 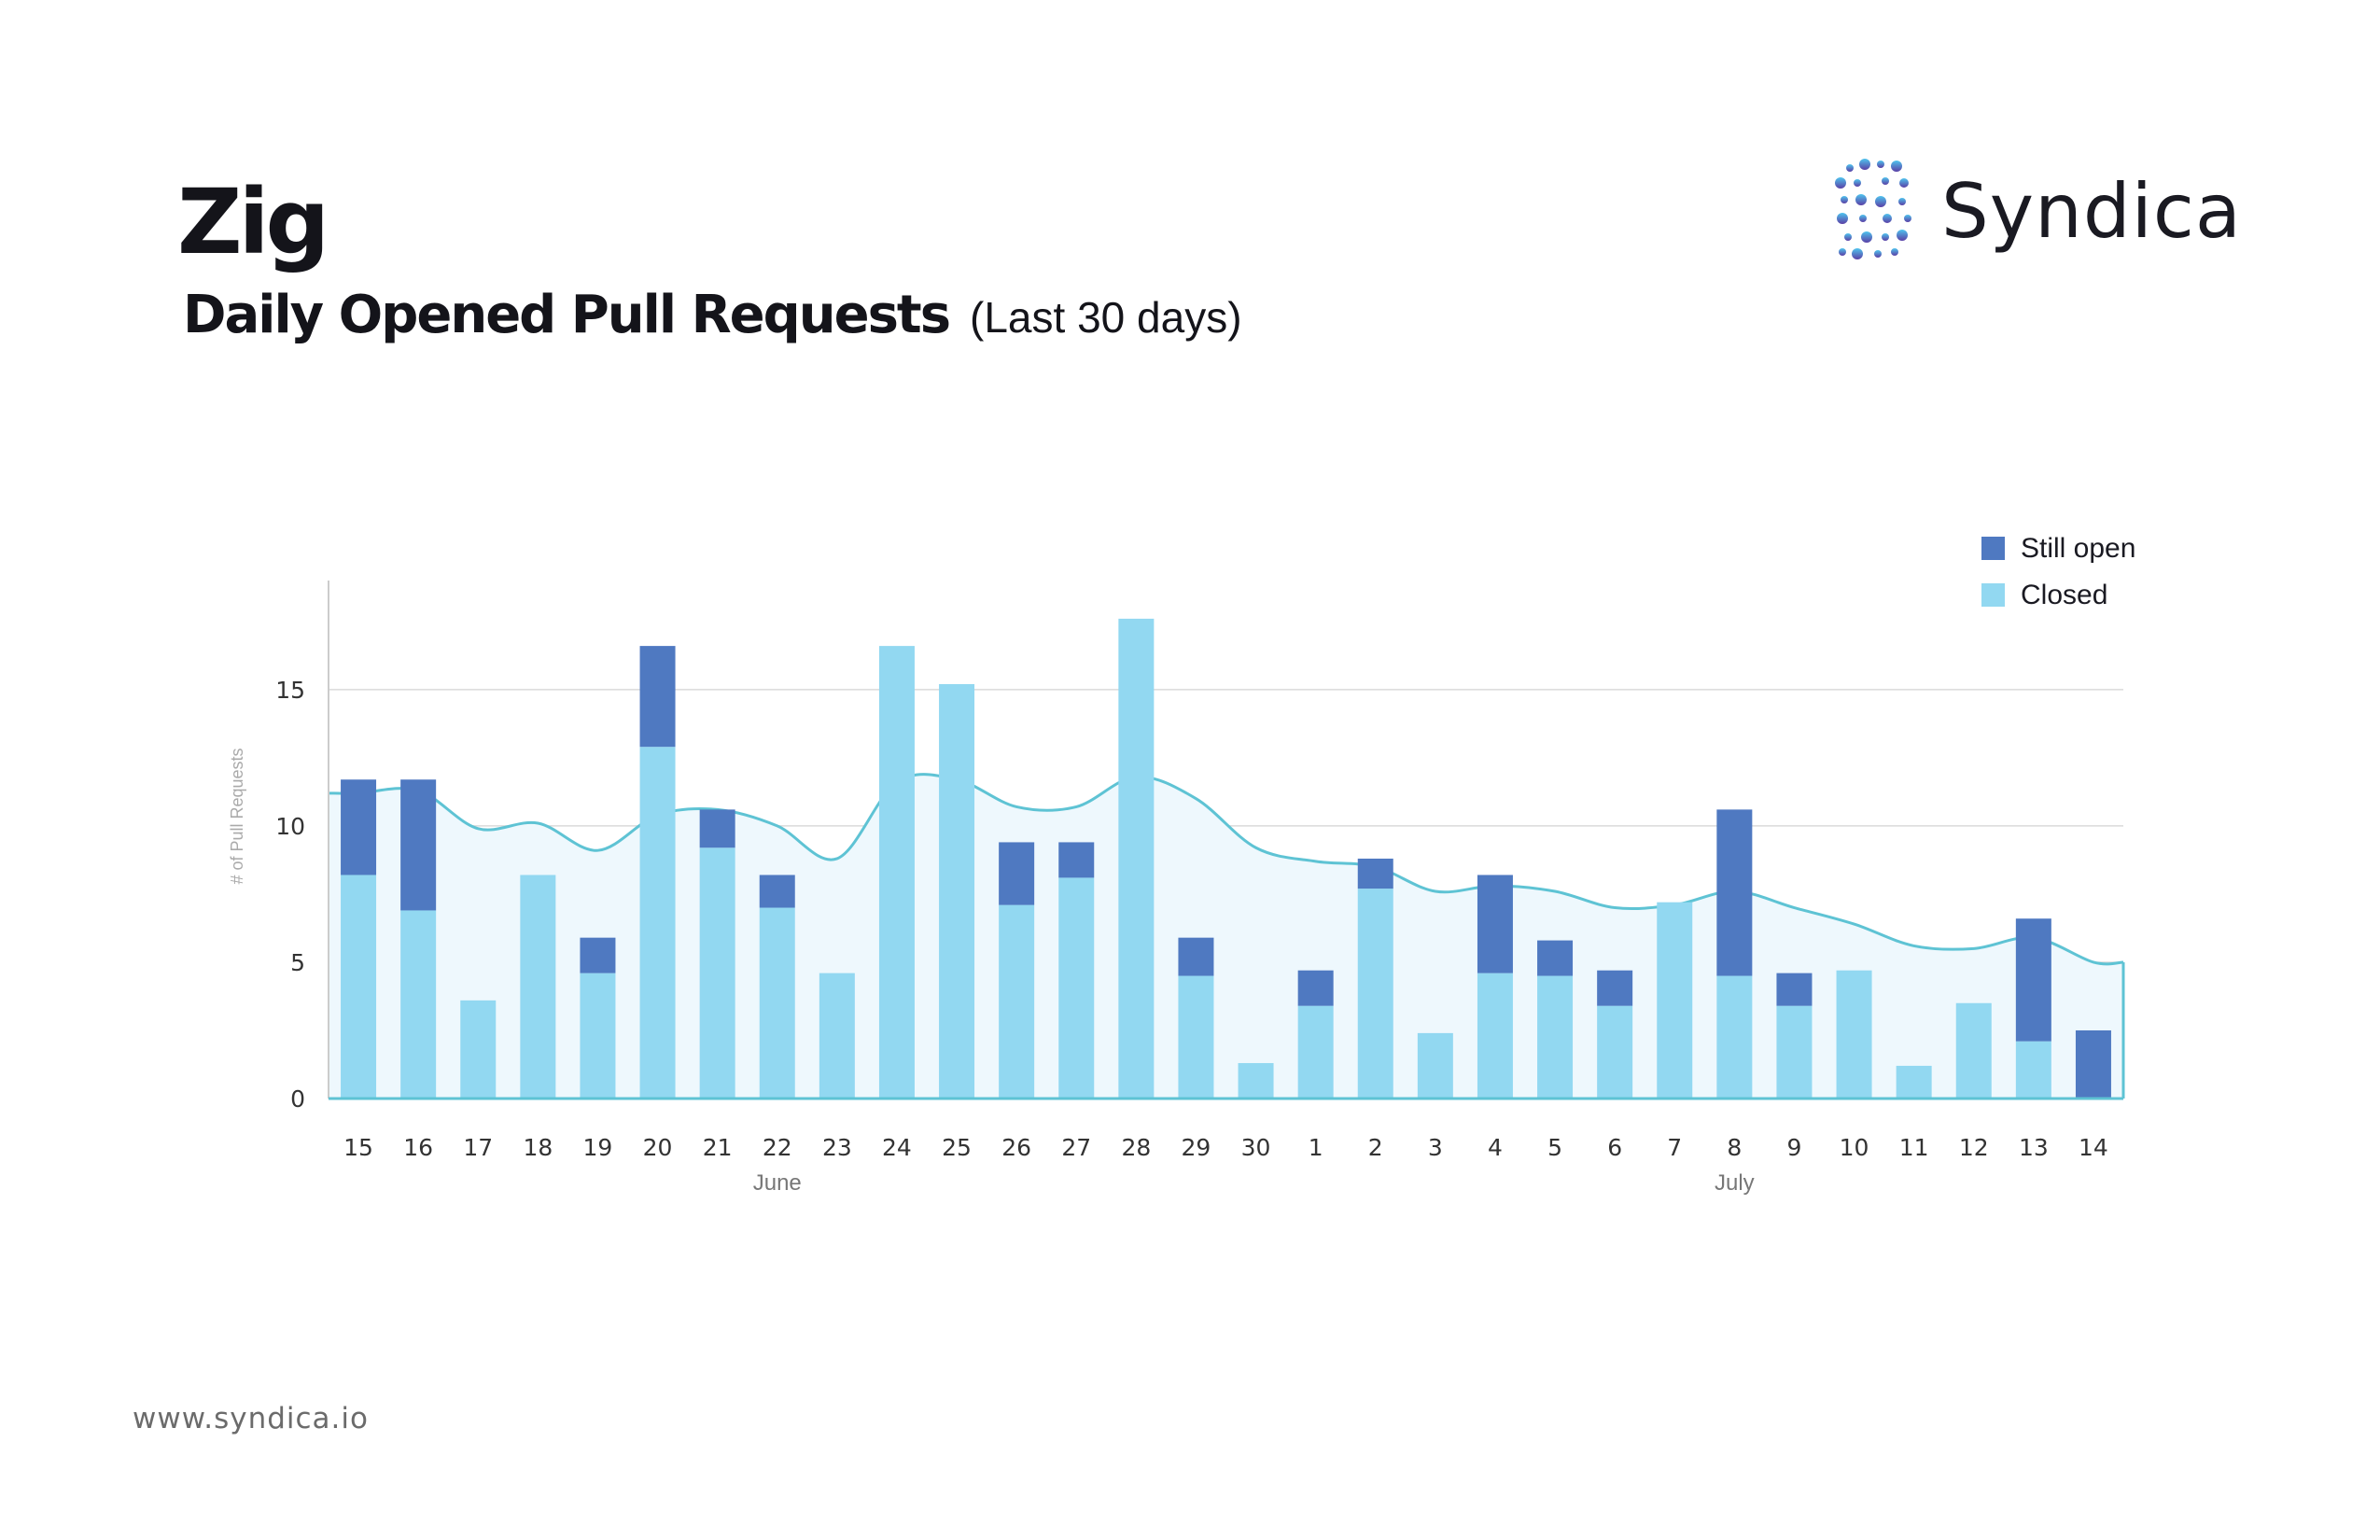 What do you see at coordinates (777, 1147) in the screenshot?
I see `x-tick-label: 22` at bounding box center [777, 1147].